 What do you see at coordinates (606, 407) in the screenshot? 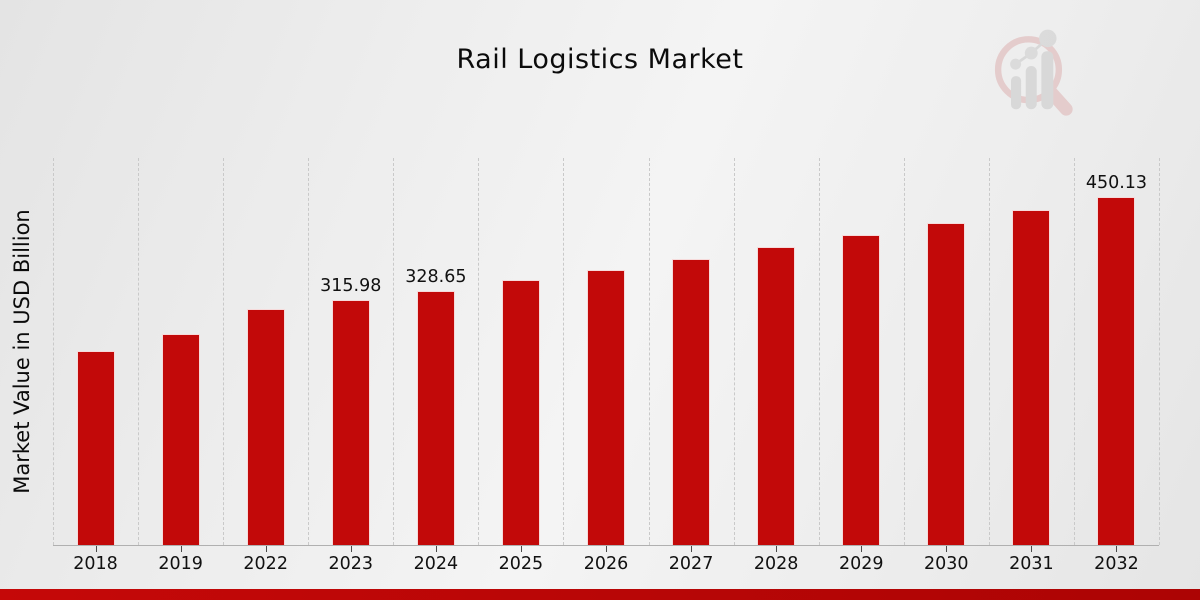
I see `bar-2026` at bounding box center [606, 407].